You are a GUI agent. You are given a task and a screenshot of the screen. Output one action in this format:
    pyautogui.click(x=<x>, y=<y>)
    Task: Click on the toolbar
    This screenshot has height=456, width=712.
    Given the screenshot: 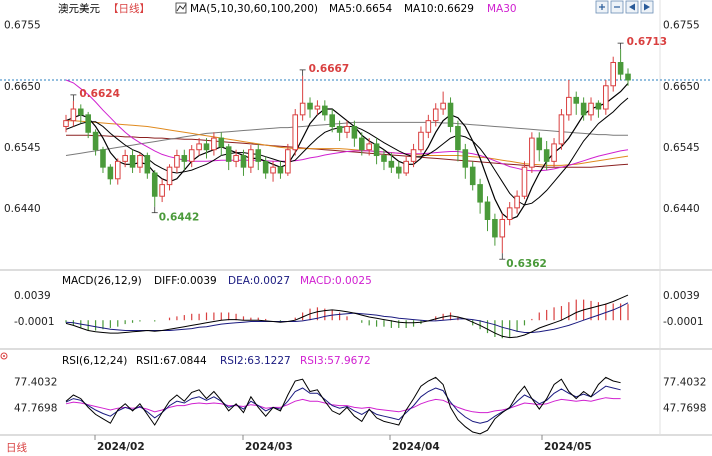 What is the action you would take?
    pyautogui.click(x=624, y=7)
    